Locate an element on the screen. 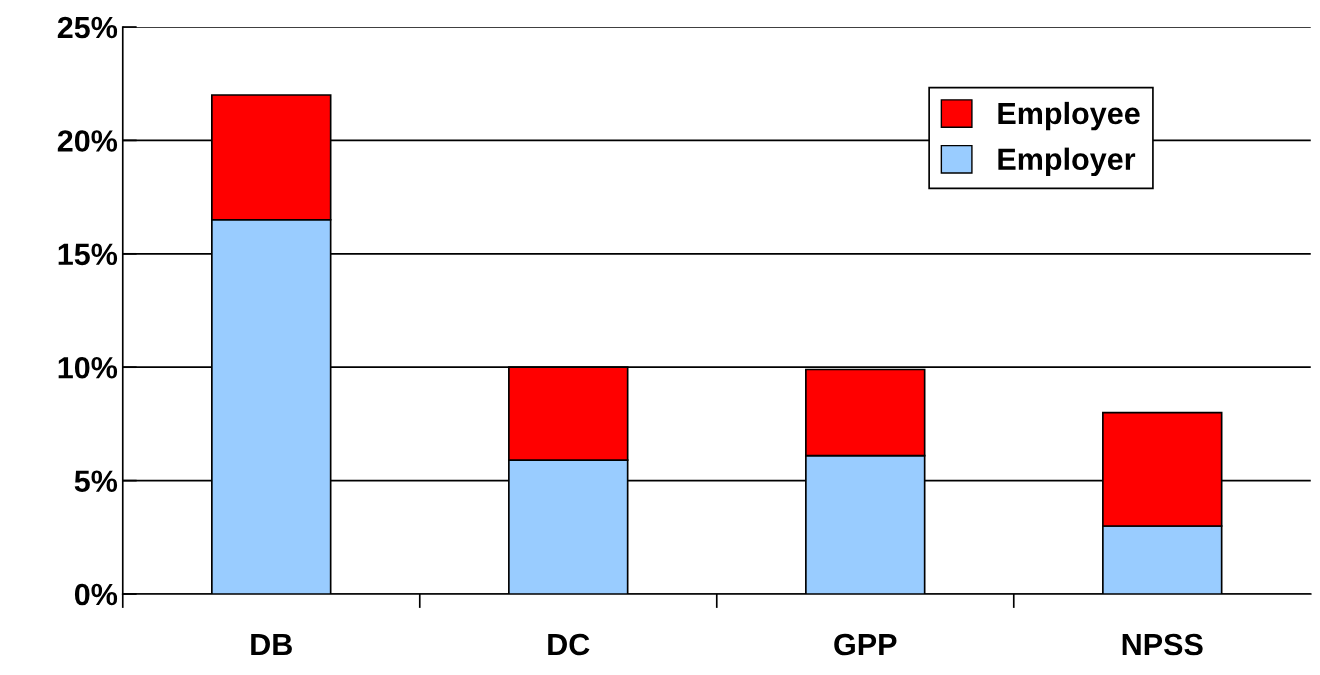 The width and height of the screenshot is (1320, 675). x-tick-label: GPP is located at coordinates (865, 644).